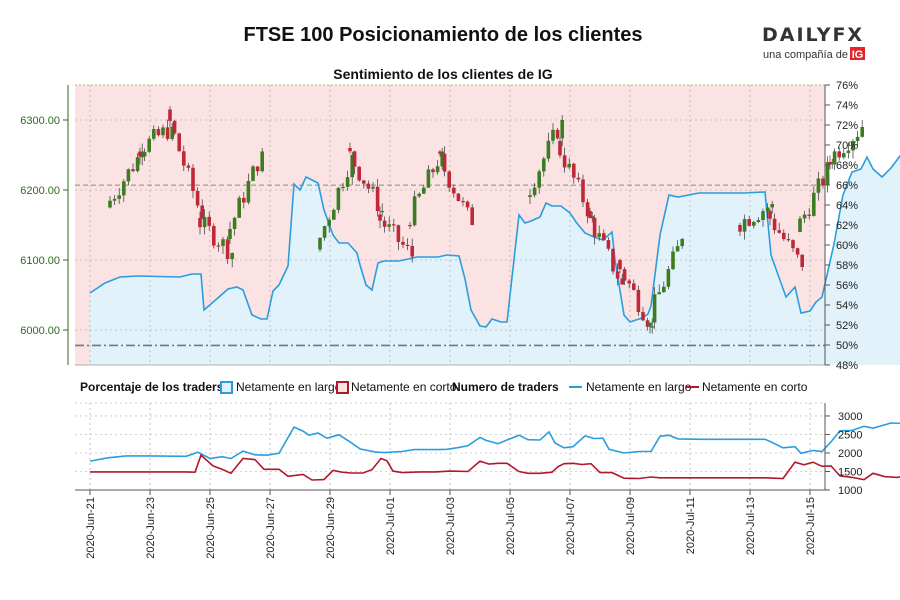 The image size is (900, 600). Describe the element at coordinates (811, 526) in the screenshot. I see `date-tick-label: 2020-Jul-15` at that location.